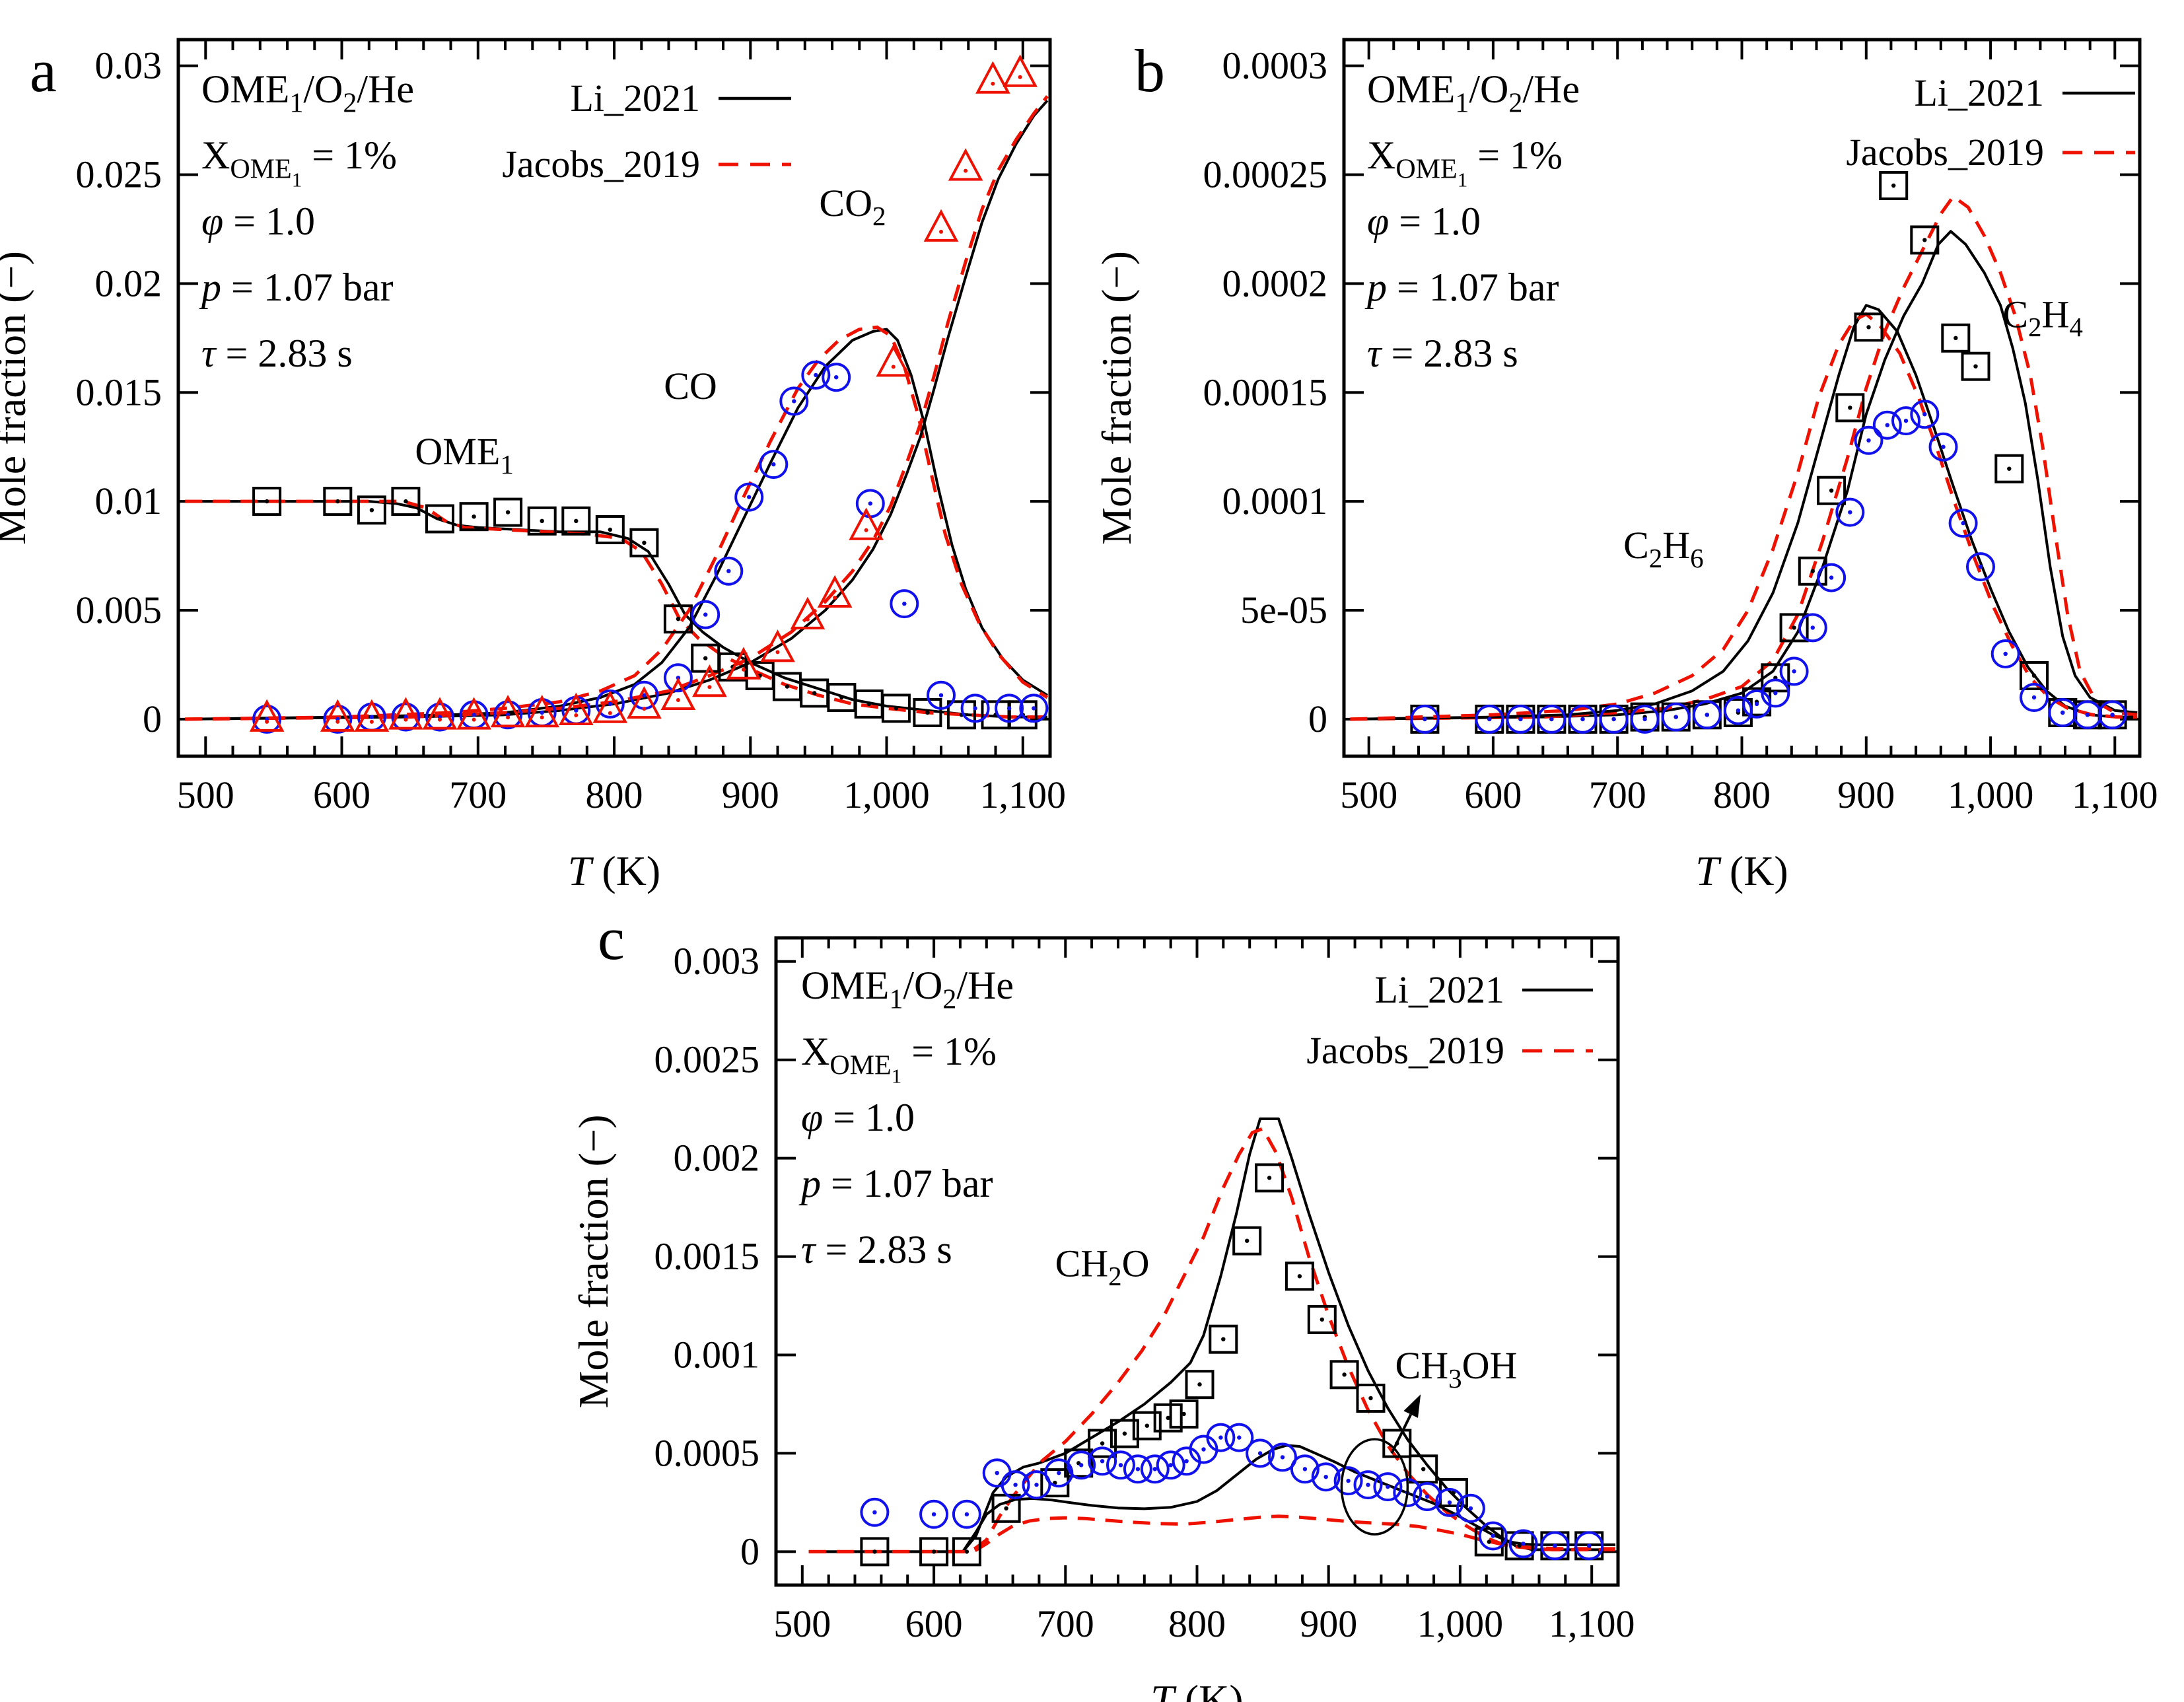 The image size is (2184, 1702). Describe the element at coordinates (852, 206) in the screenshot. I see `label-co2: CO2` at that location.